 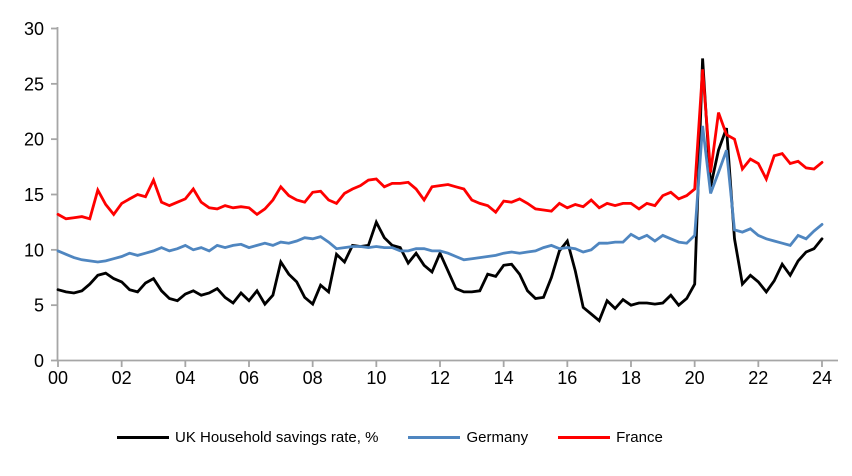 What do you see at coordinates (434, 437) in the screenshot?
I see `germany-line-swatch` at bounding box center [434, 437].